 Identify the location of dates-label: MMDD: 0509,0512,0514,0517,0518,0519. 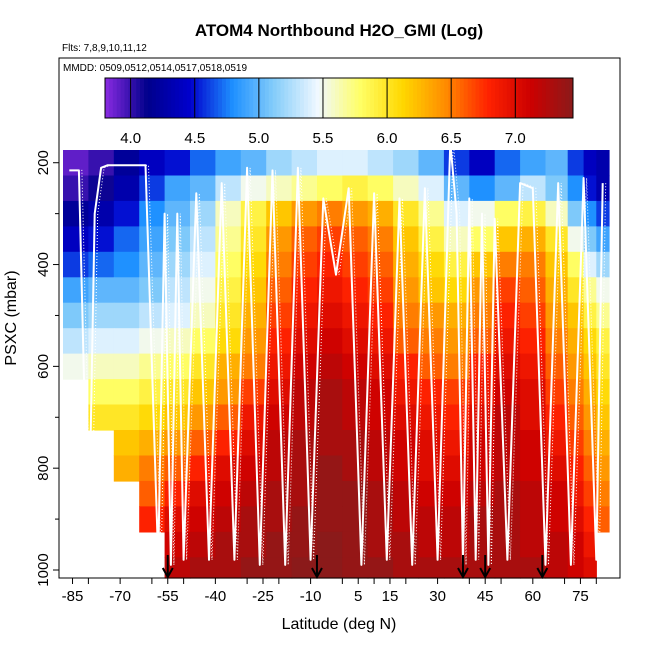
(155, 68).